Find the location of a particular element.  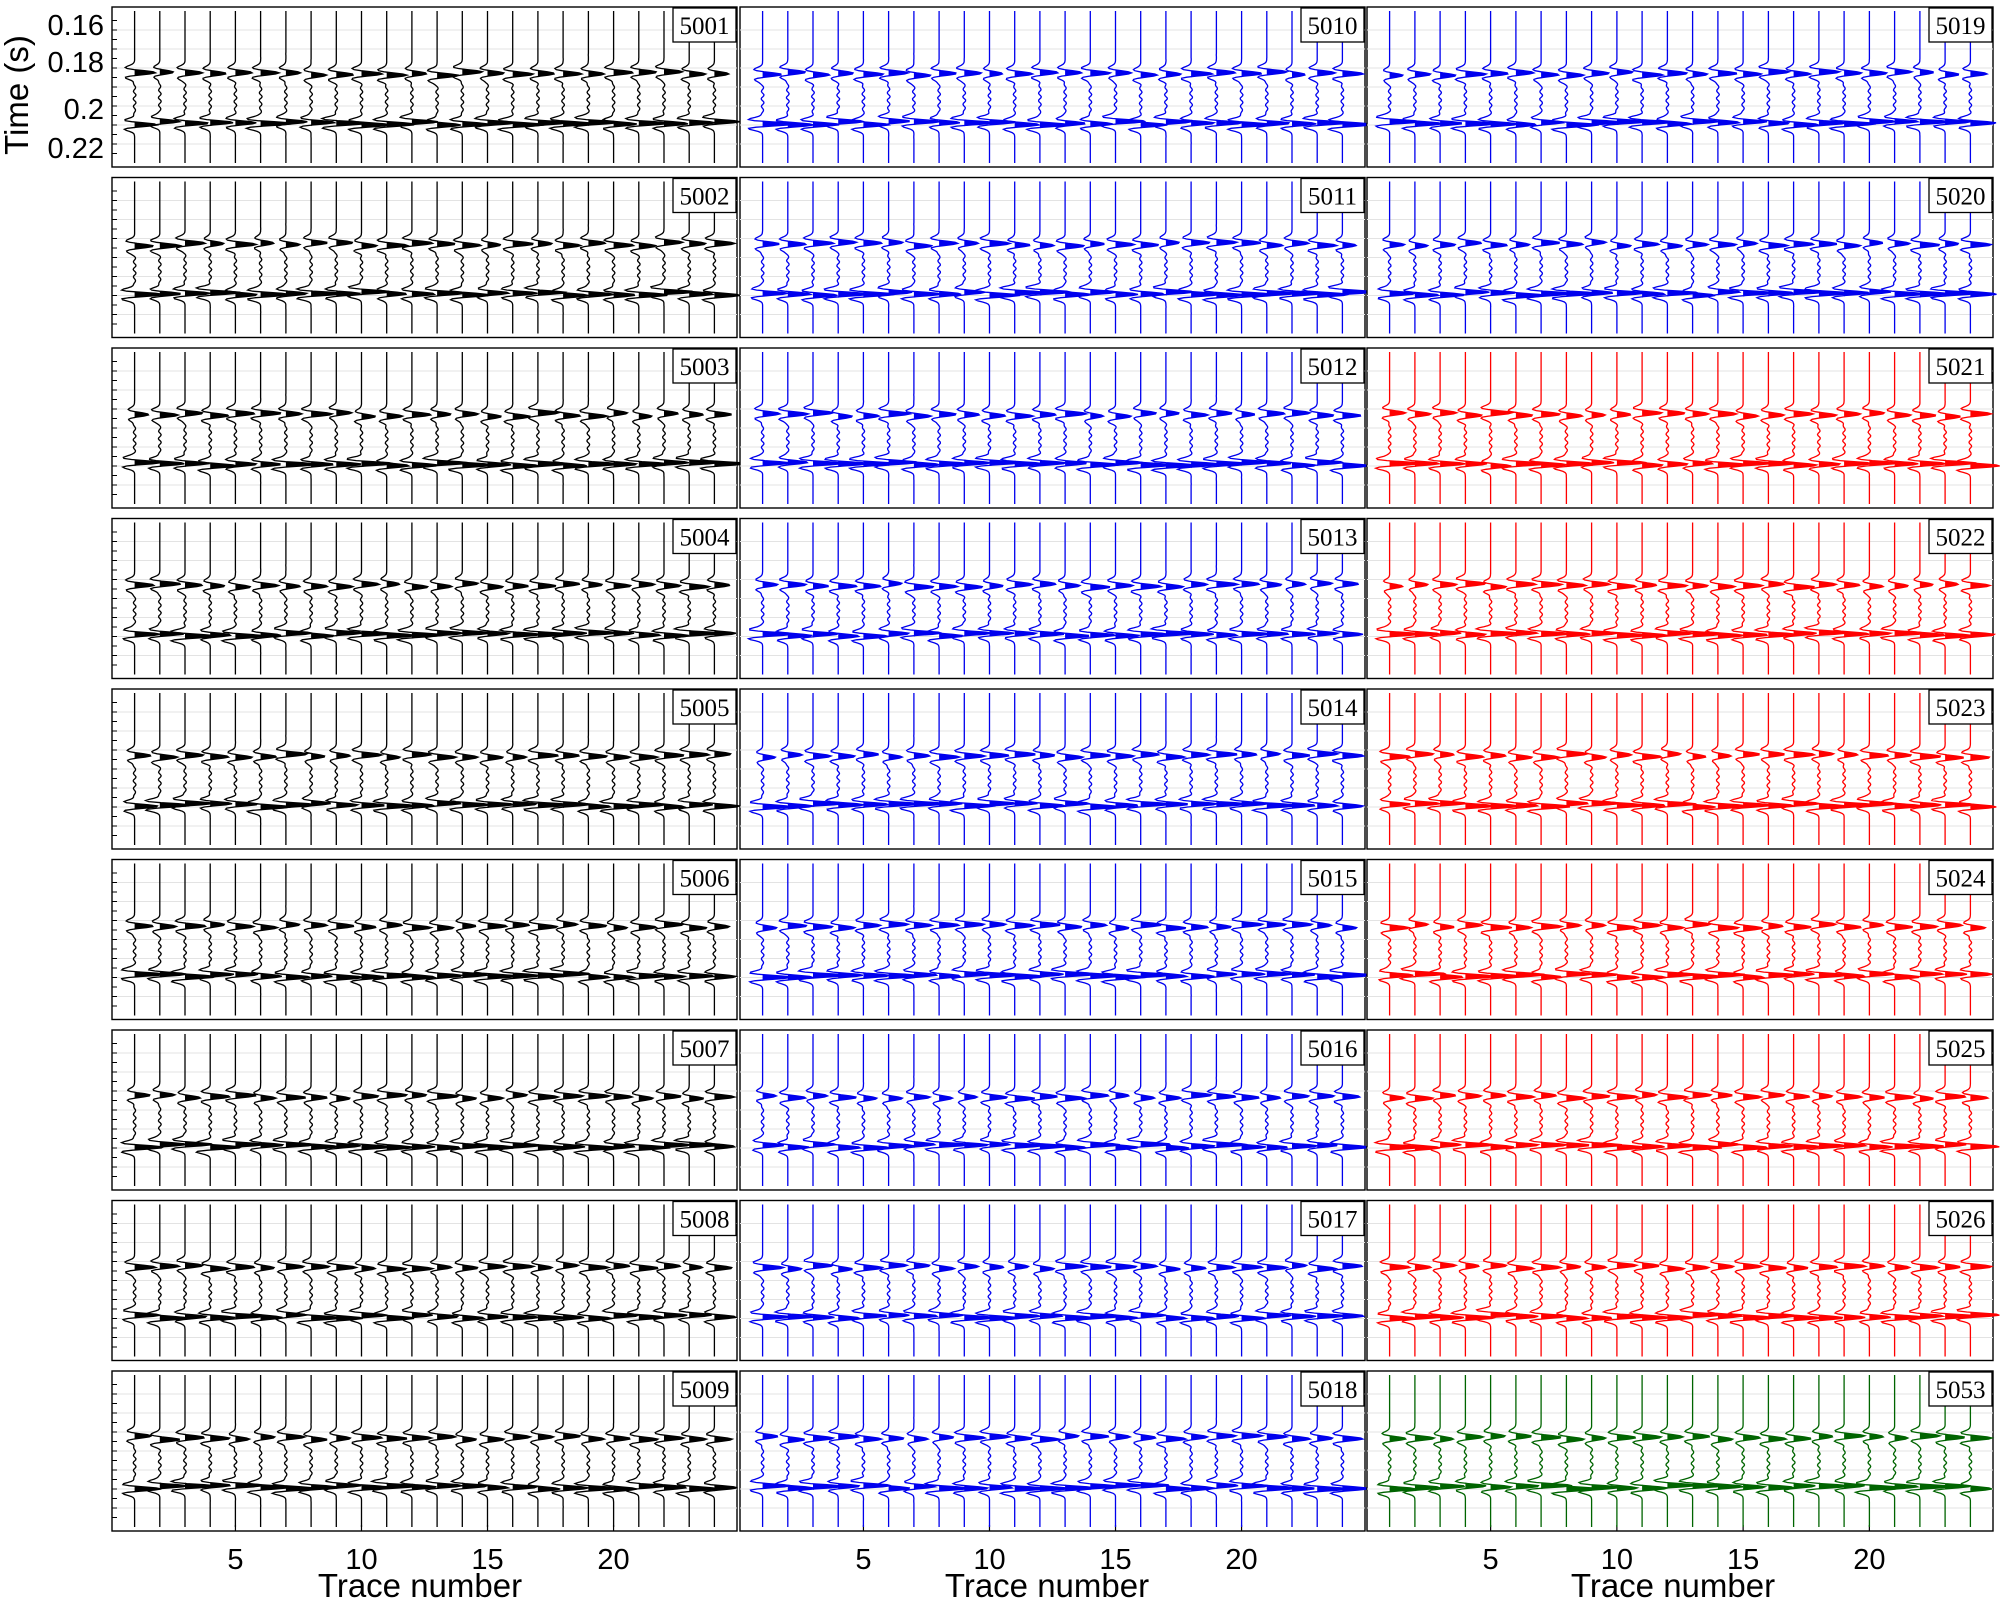

y-tick-label: 0.22 is located at coordinates (76, 149).